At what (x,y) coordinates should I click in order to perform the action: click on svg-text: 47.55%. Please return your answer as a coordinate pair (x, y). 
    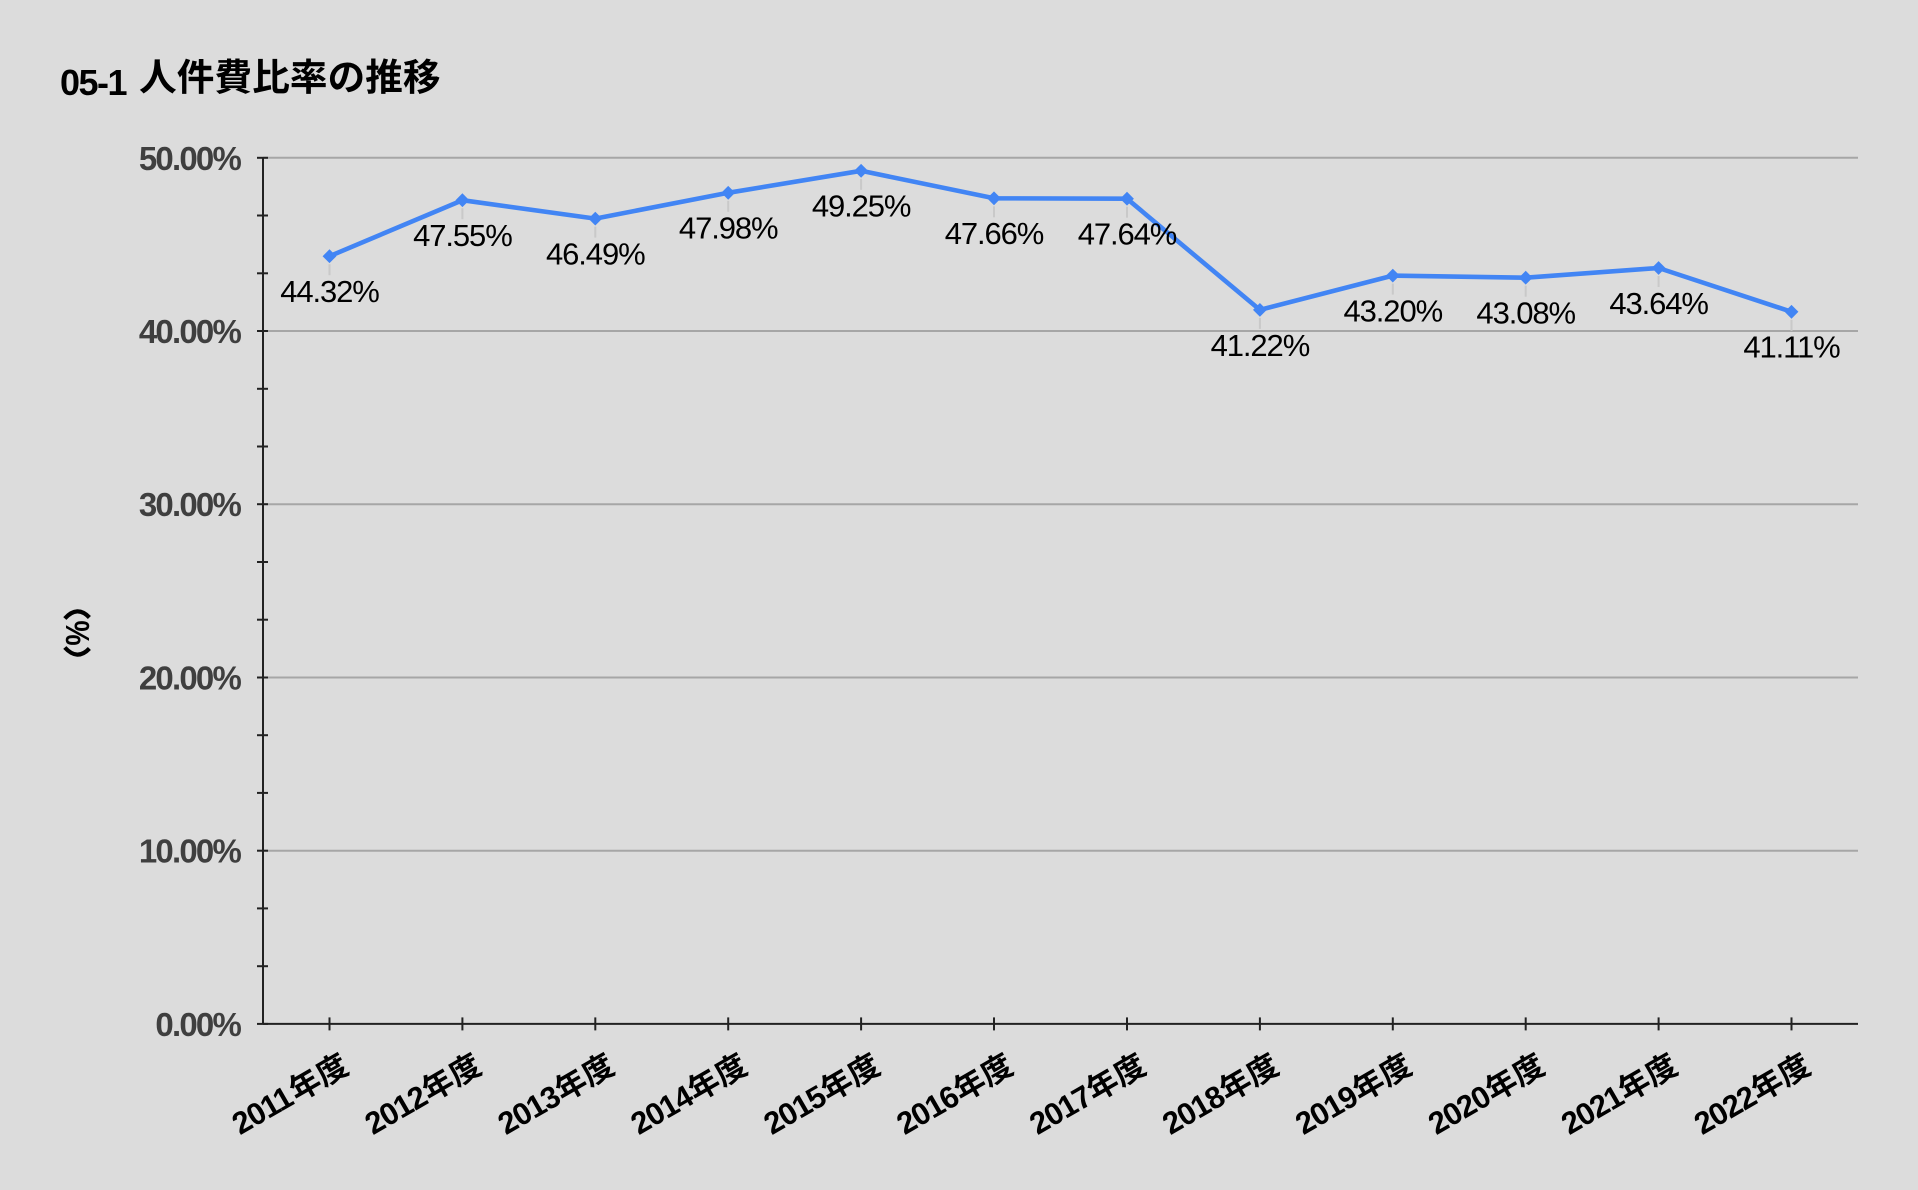
    Looking at the image, I should click on (462, 235).